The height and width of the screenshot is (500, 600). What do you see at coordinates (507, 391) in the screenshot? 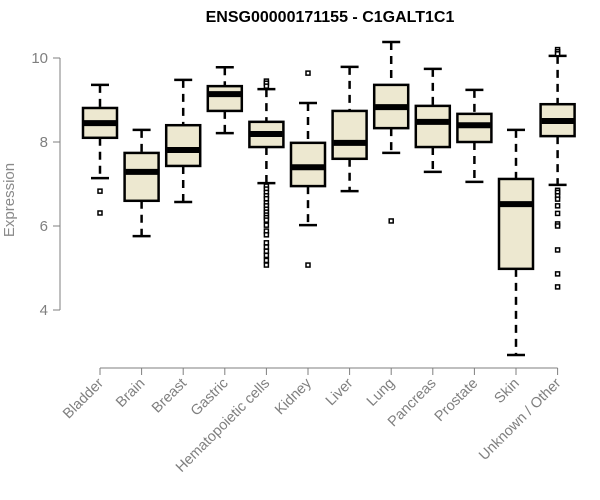
I see `x-tick-label: Skin` at bounding box center [507, 391].